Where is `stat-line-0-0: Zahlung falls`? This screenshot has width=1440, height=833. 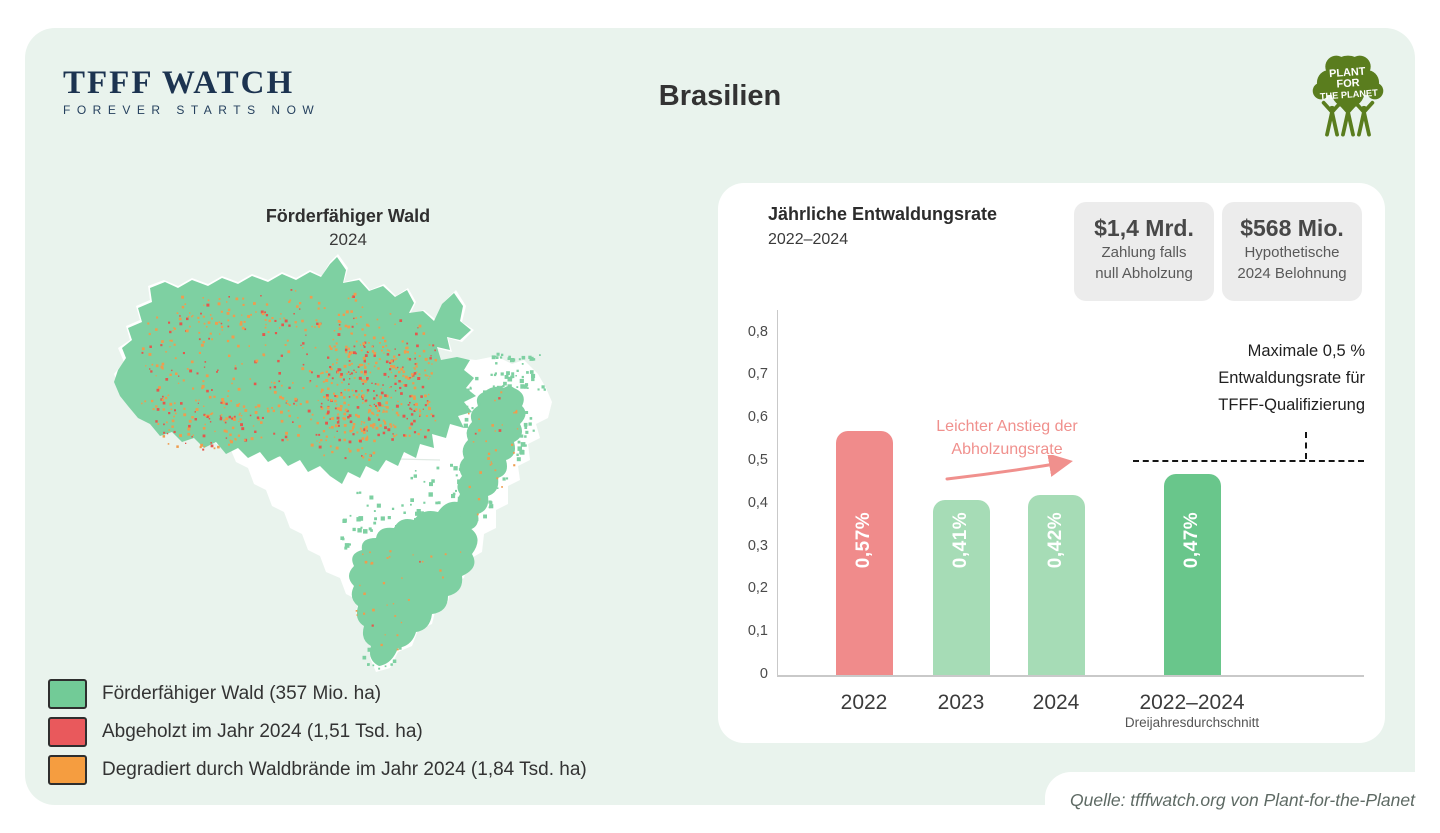 stat-line-0-0: Zahlung falls is located at coordinates (1144, 252).